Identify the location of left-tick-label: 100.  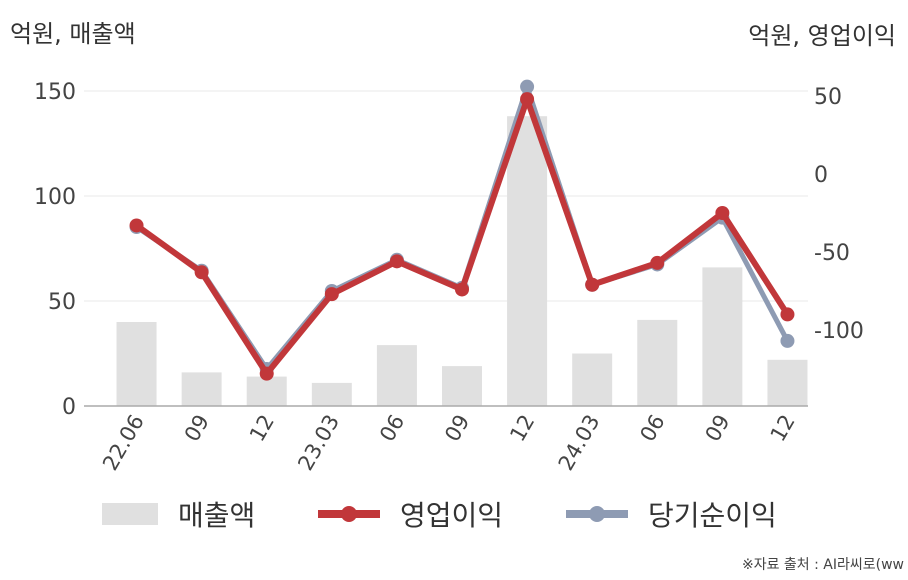
(55, 197).